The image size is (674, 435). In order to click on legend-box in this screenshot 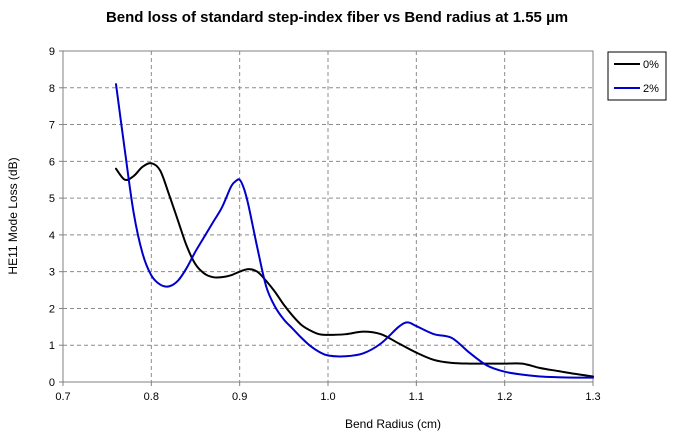, I will do `click(637, 76)`.